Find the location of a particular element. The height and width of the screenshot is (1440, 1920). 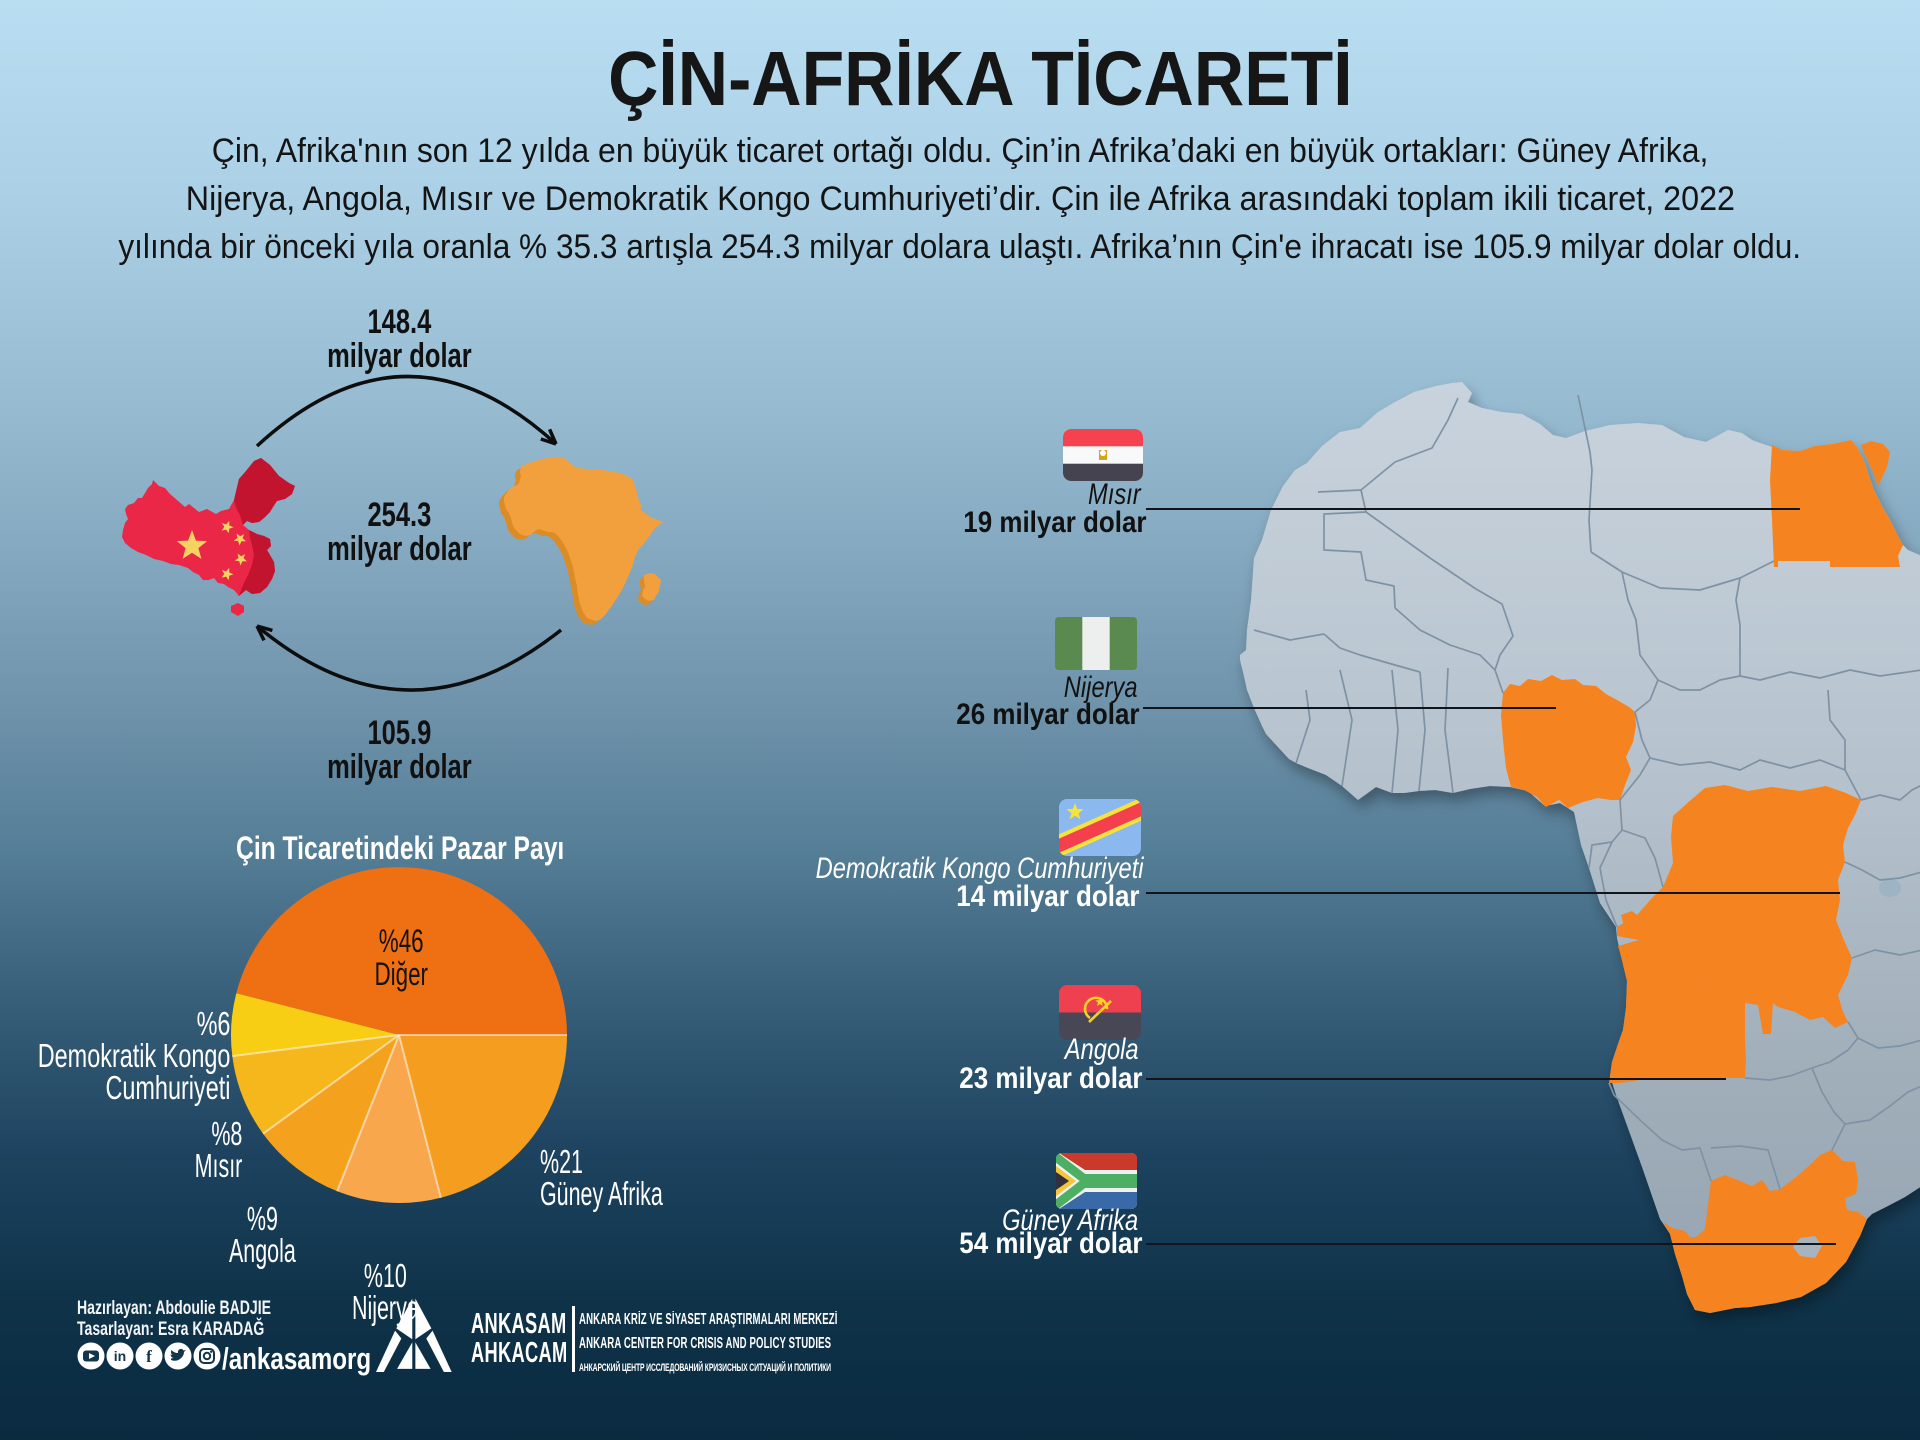

svg-text: in is located at coordinates (120, 1356).